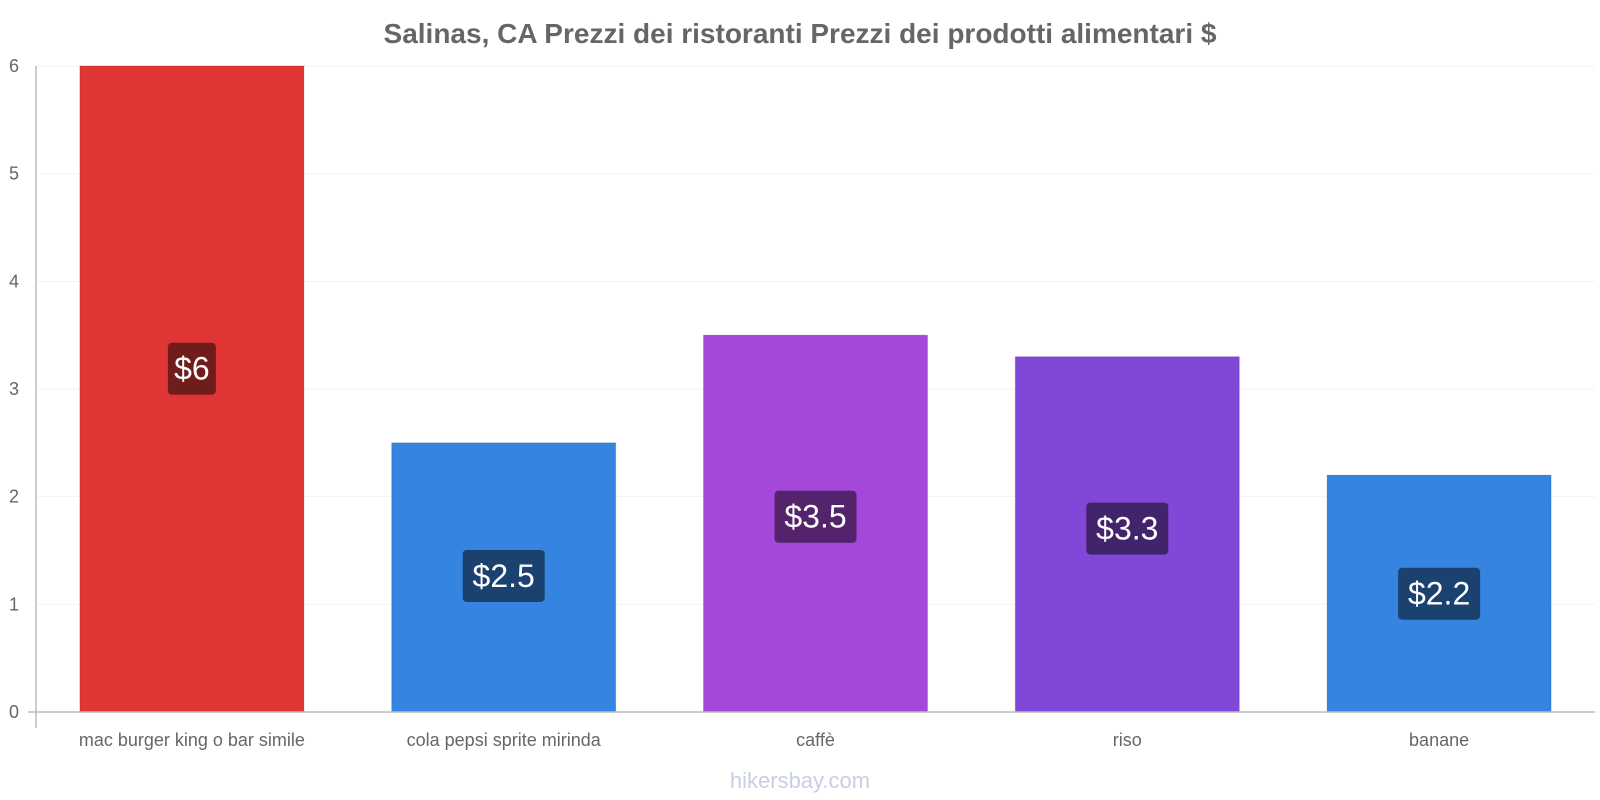 This screenshot has height=800, width=1600. I want to click on y-tick-label: 2, so click(14, 497).